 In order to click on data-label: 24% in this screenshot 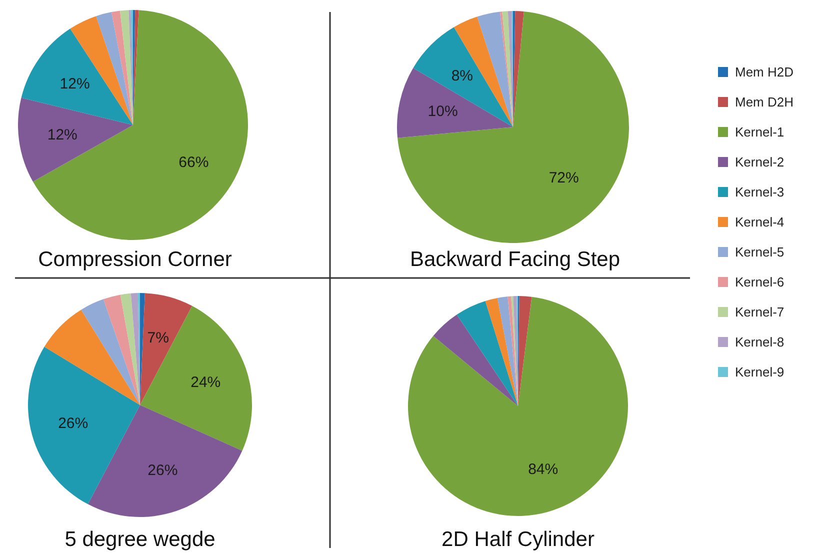, I will do `click(205, 382)`.